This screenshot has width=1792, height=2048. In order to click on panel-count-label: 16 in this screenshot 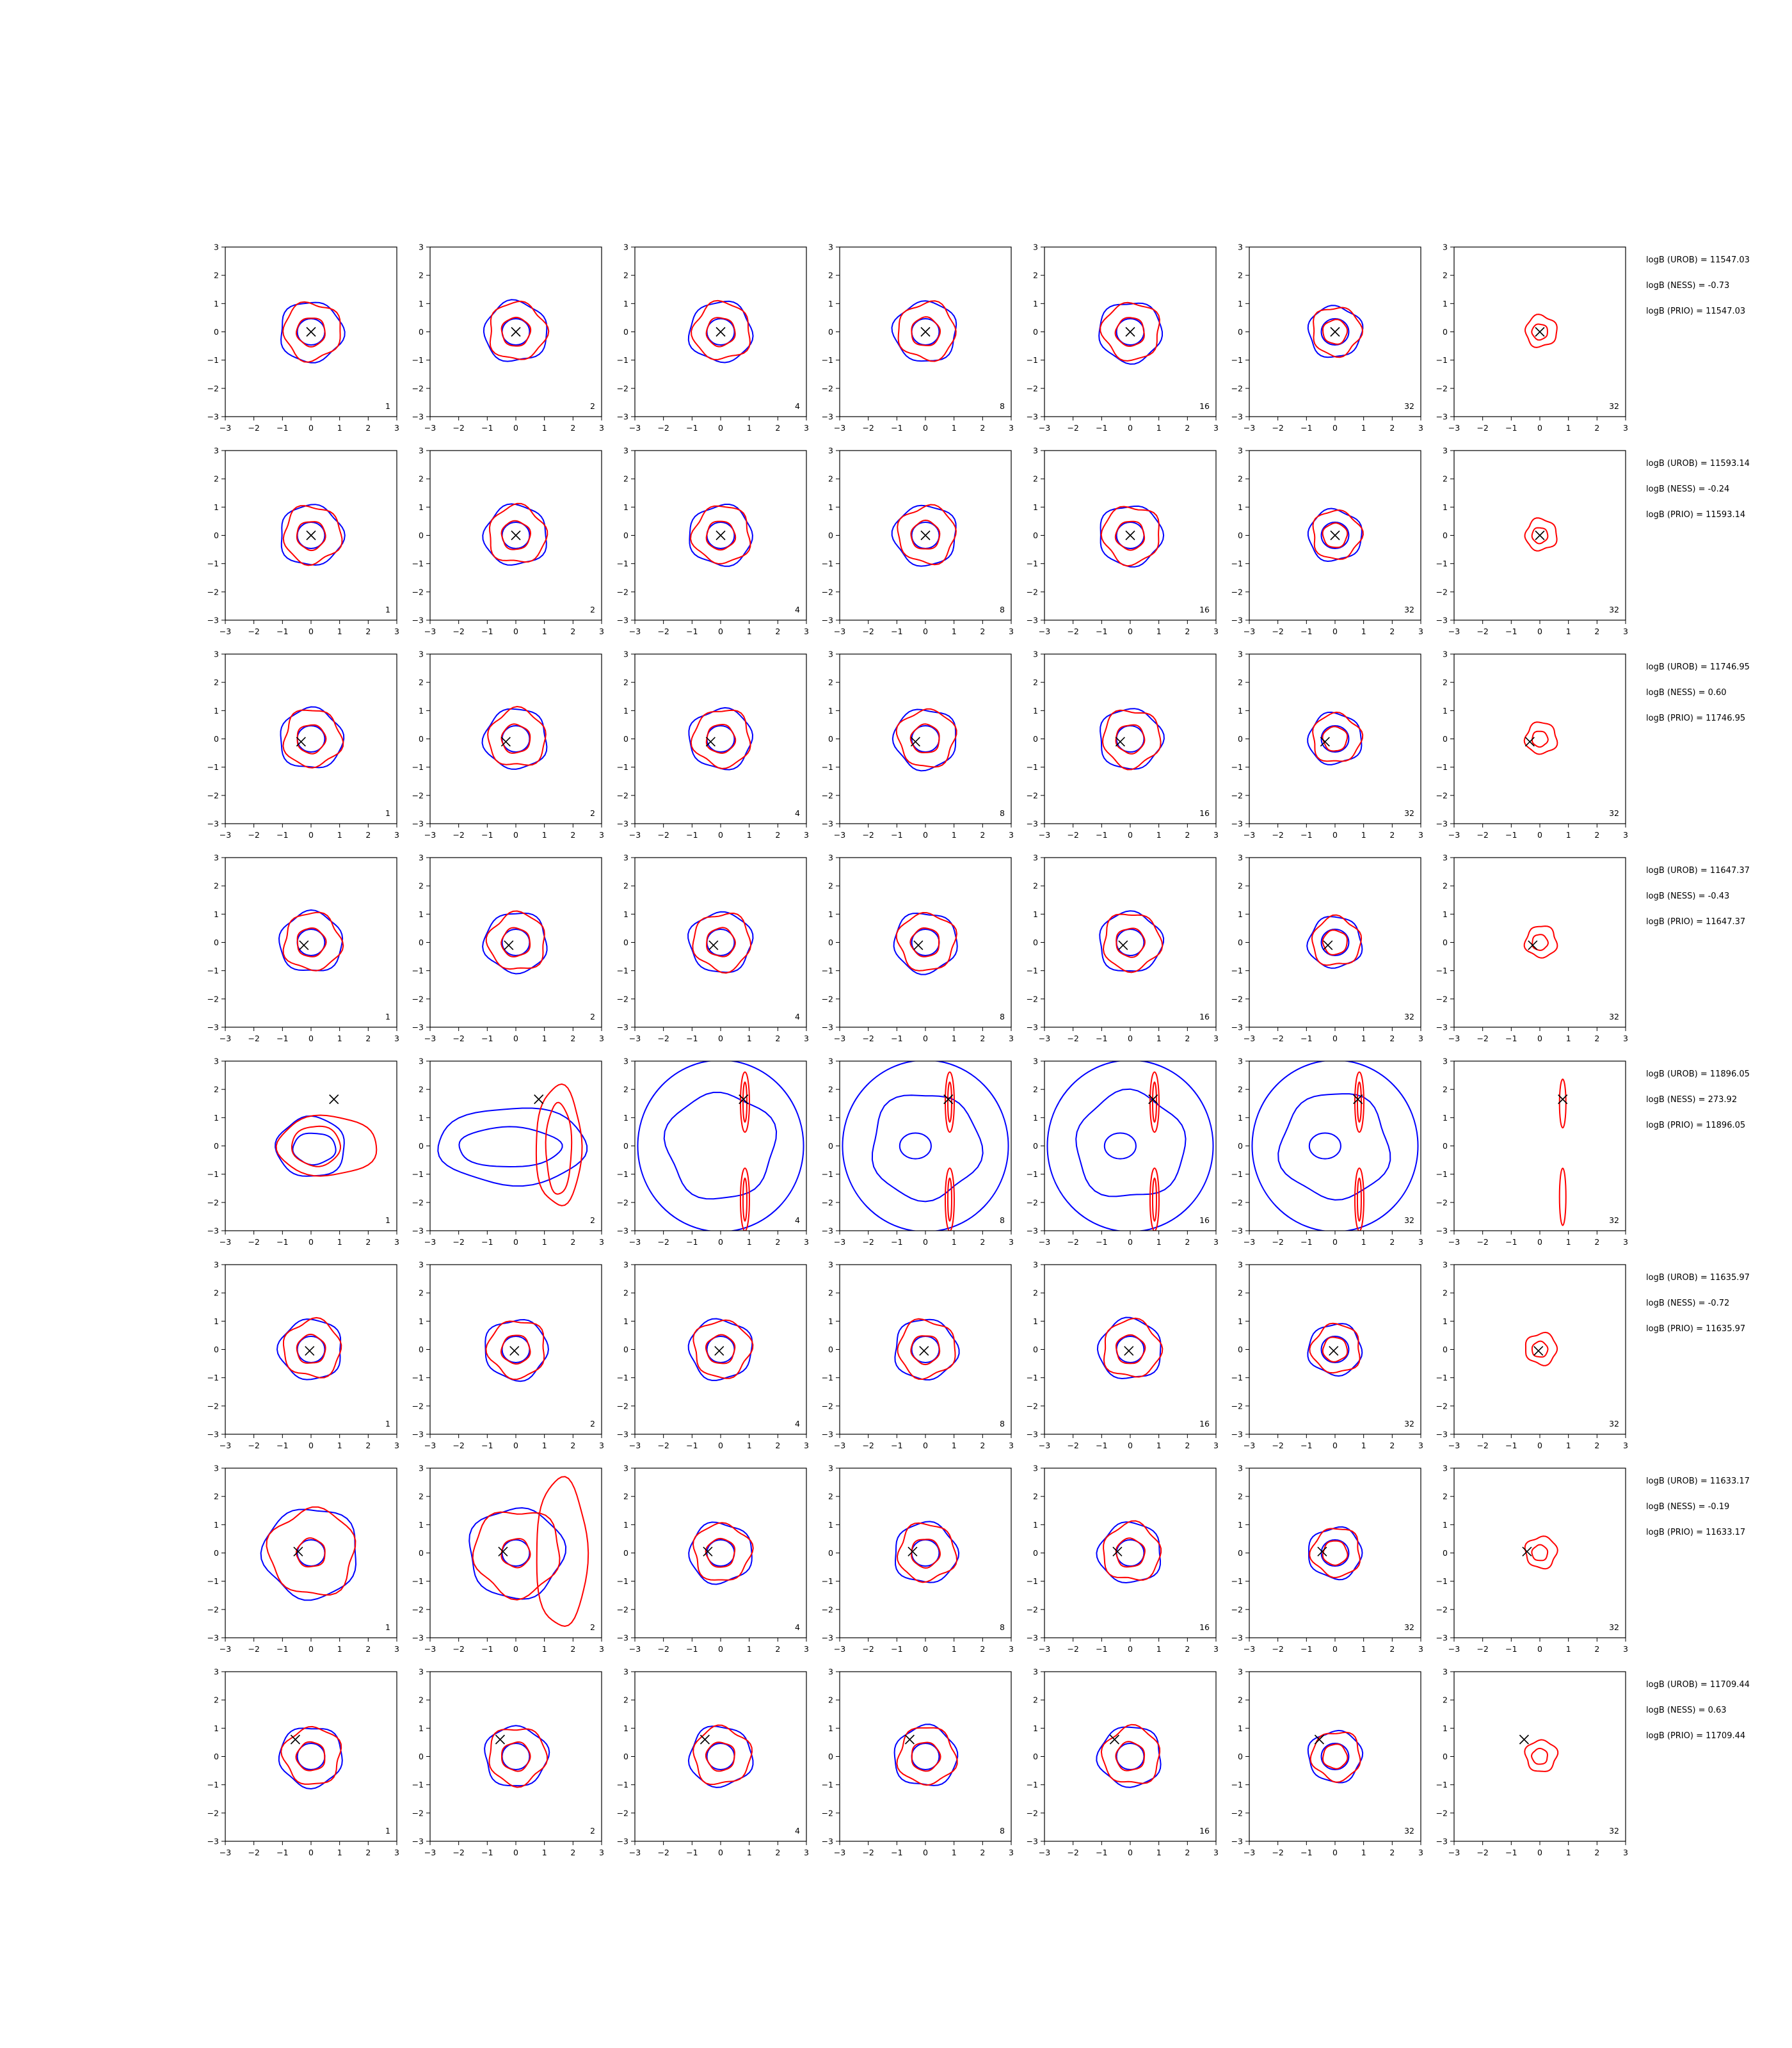, I will do `click(1204, 1423)`.